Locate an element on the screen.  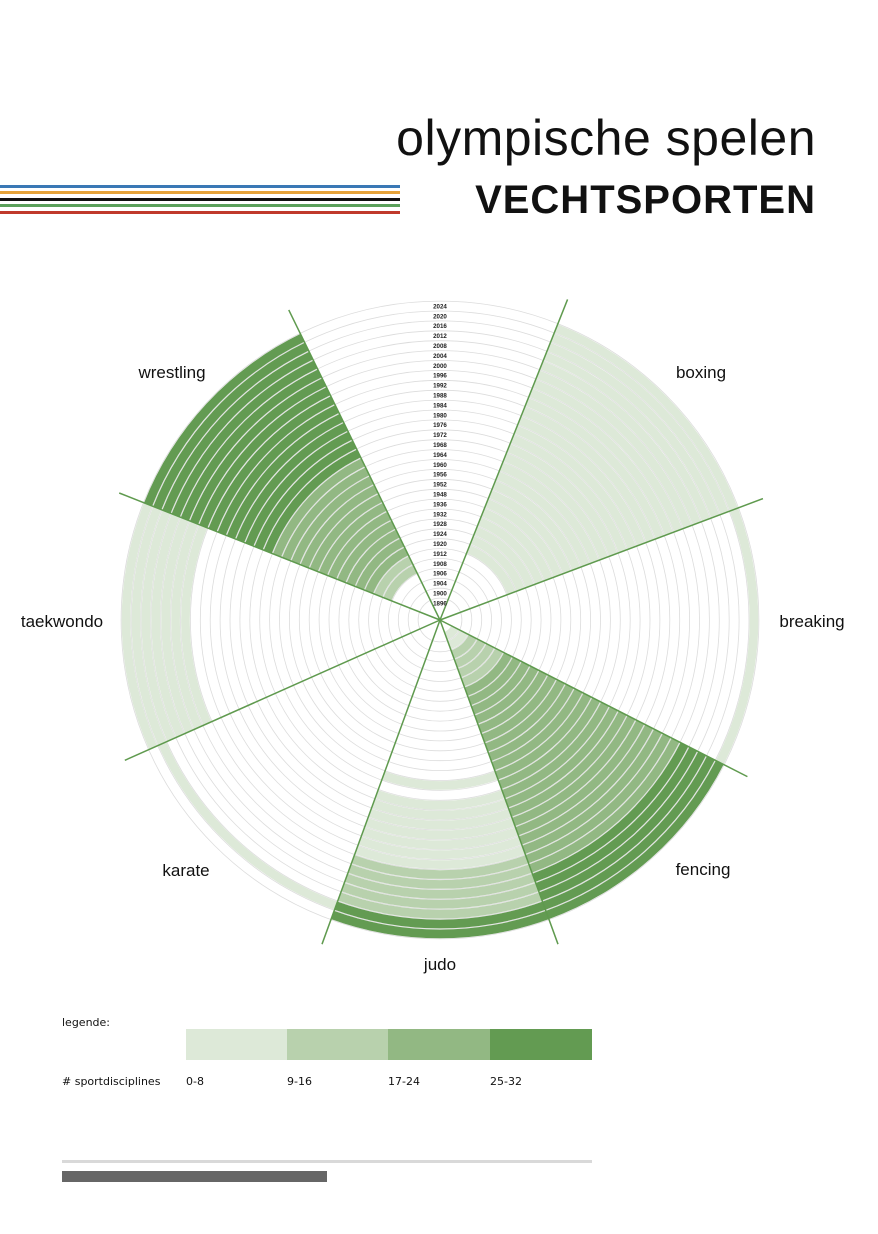
year-tick-label: 2012 is located at coordinates (440, 336).